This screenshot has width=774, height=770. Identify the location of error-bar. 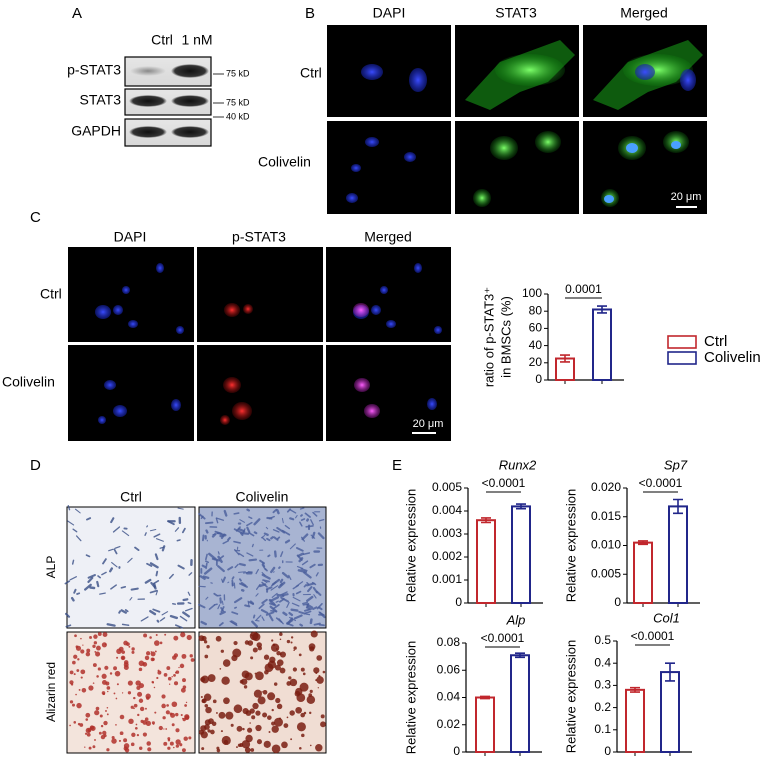
(485, 697).